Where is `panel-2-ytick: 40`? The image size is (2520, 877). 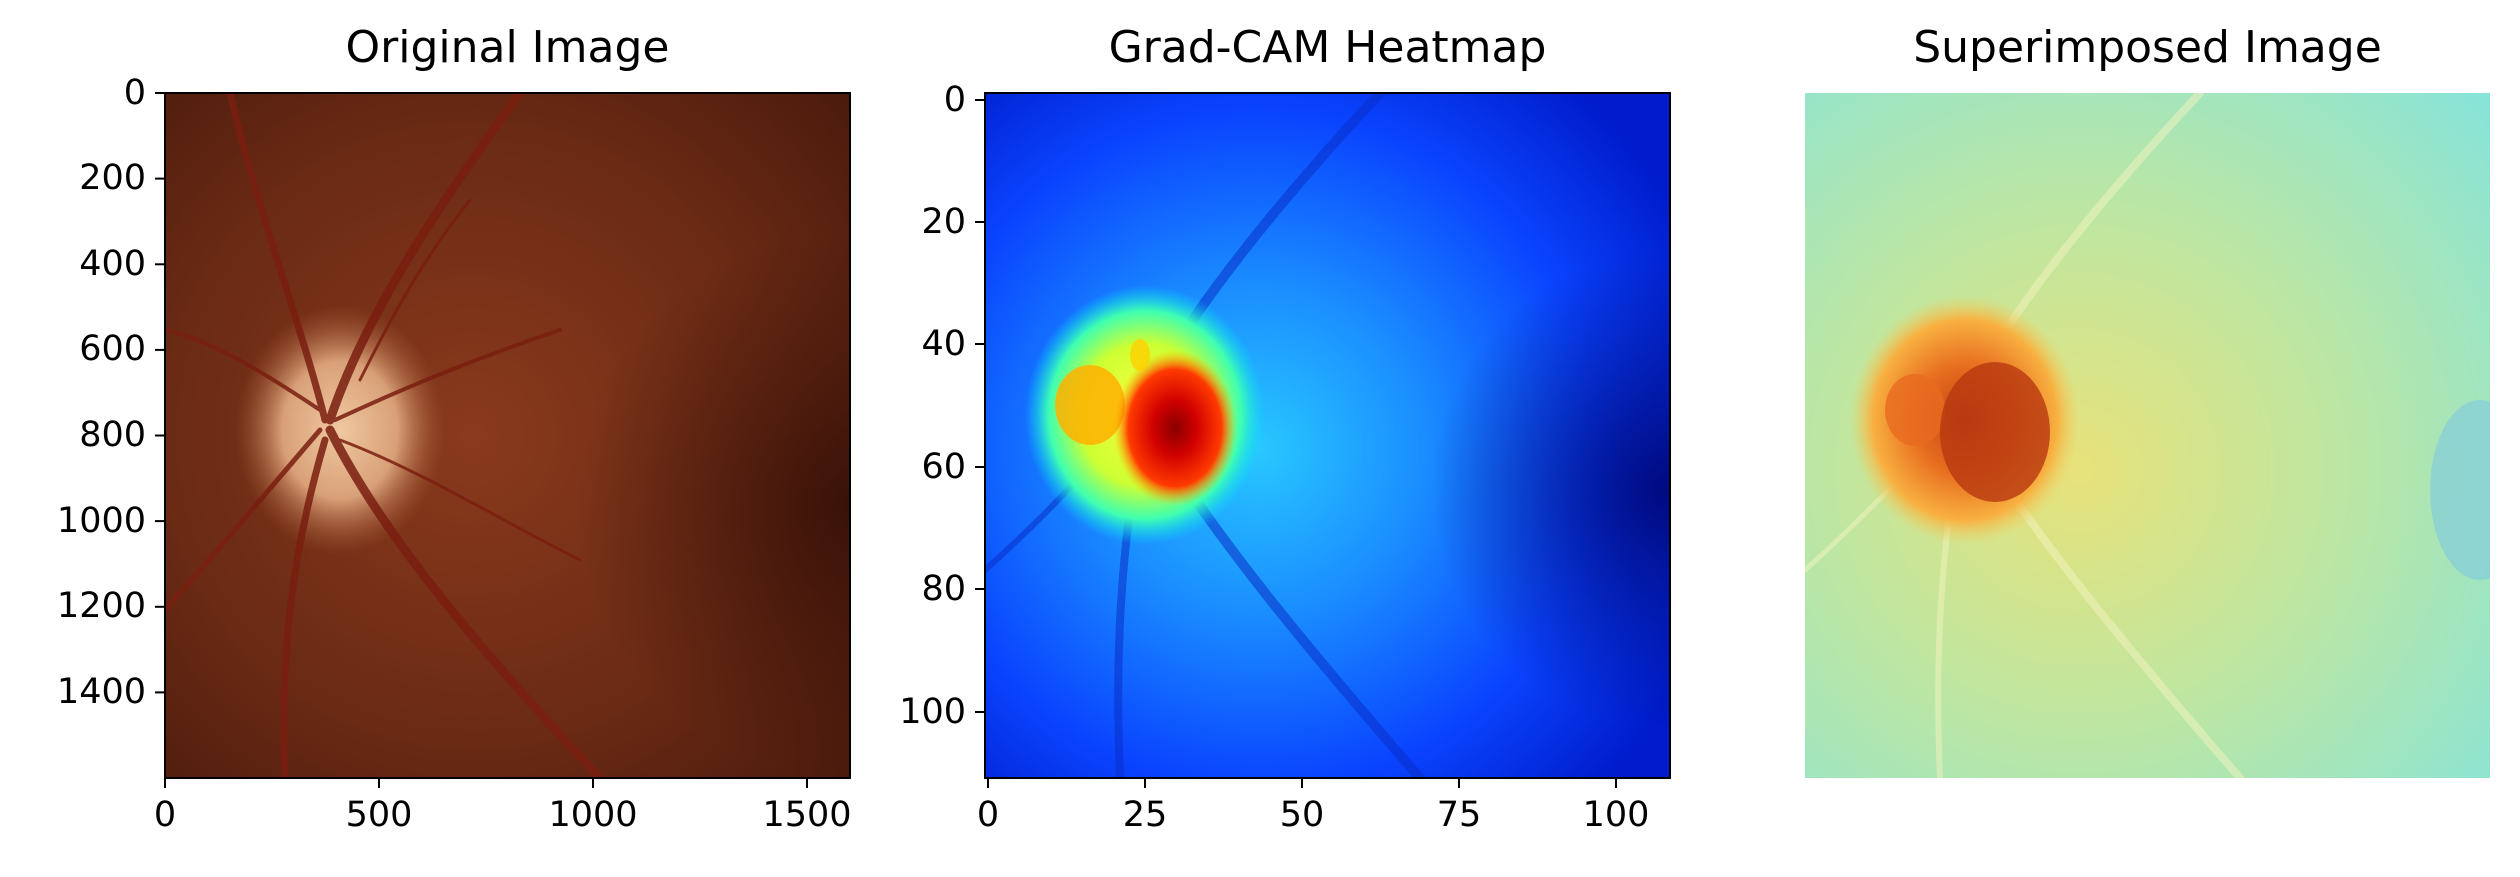 panel-2-ytick: 40 is located at coordinates (943, 344).